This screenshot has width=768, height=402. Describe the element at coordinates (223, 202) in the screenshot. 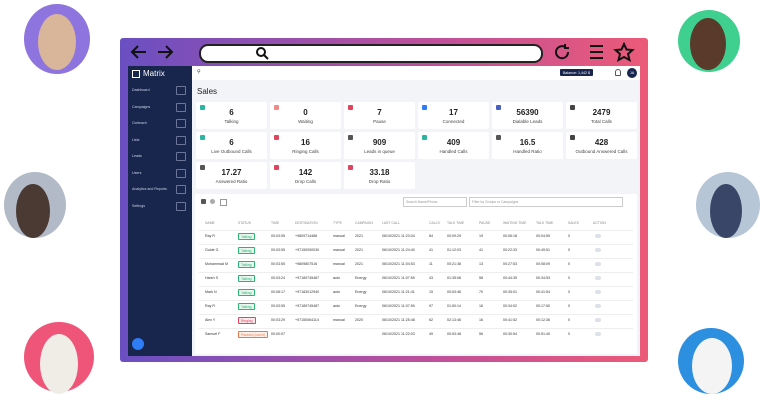

I see `expand-button` at that location.